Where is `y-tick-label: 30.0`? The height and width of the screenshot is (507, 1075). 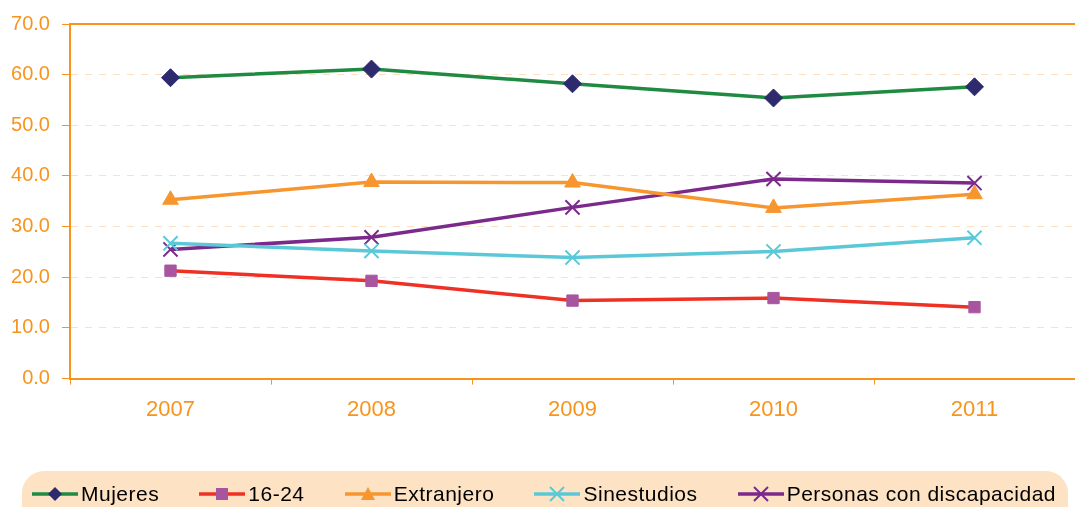
y-tick-label: 30.0 is located at coordinates (30, 225).